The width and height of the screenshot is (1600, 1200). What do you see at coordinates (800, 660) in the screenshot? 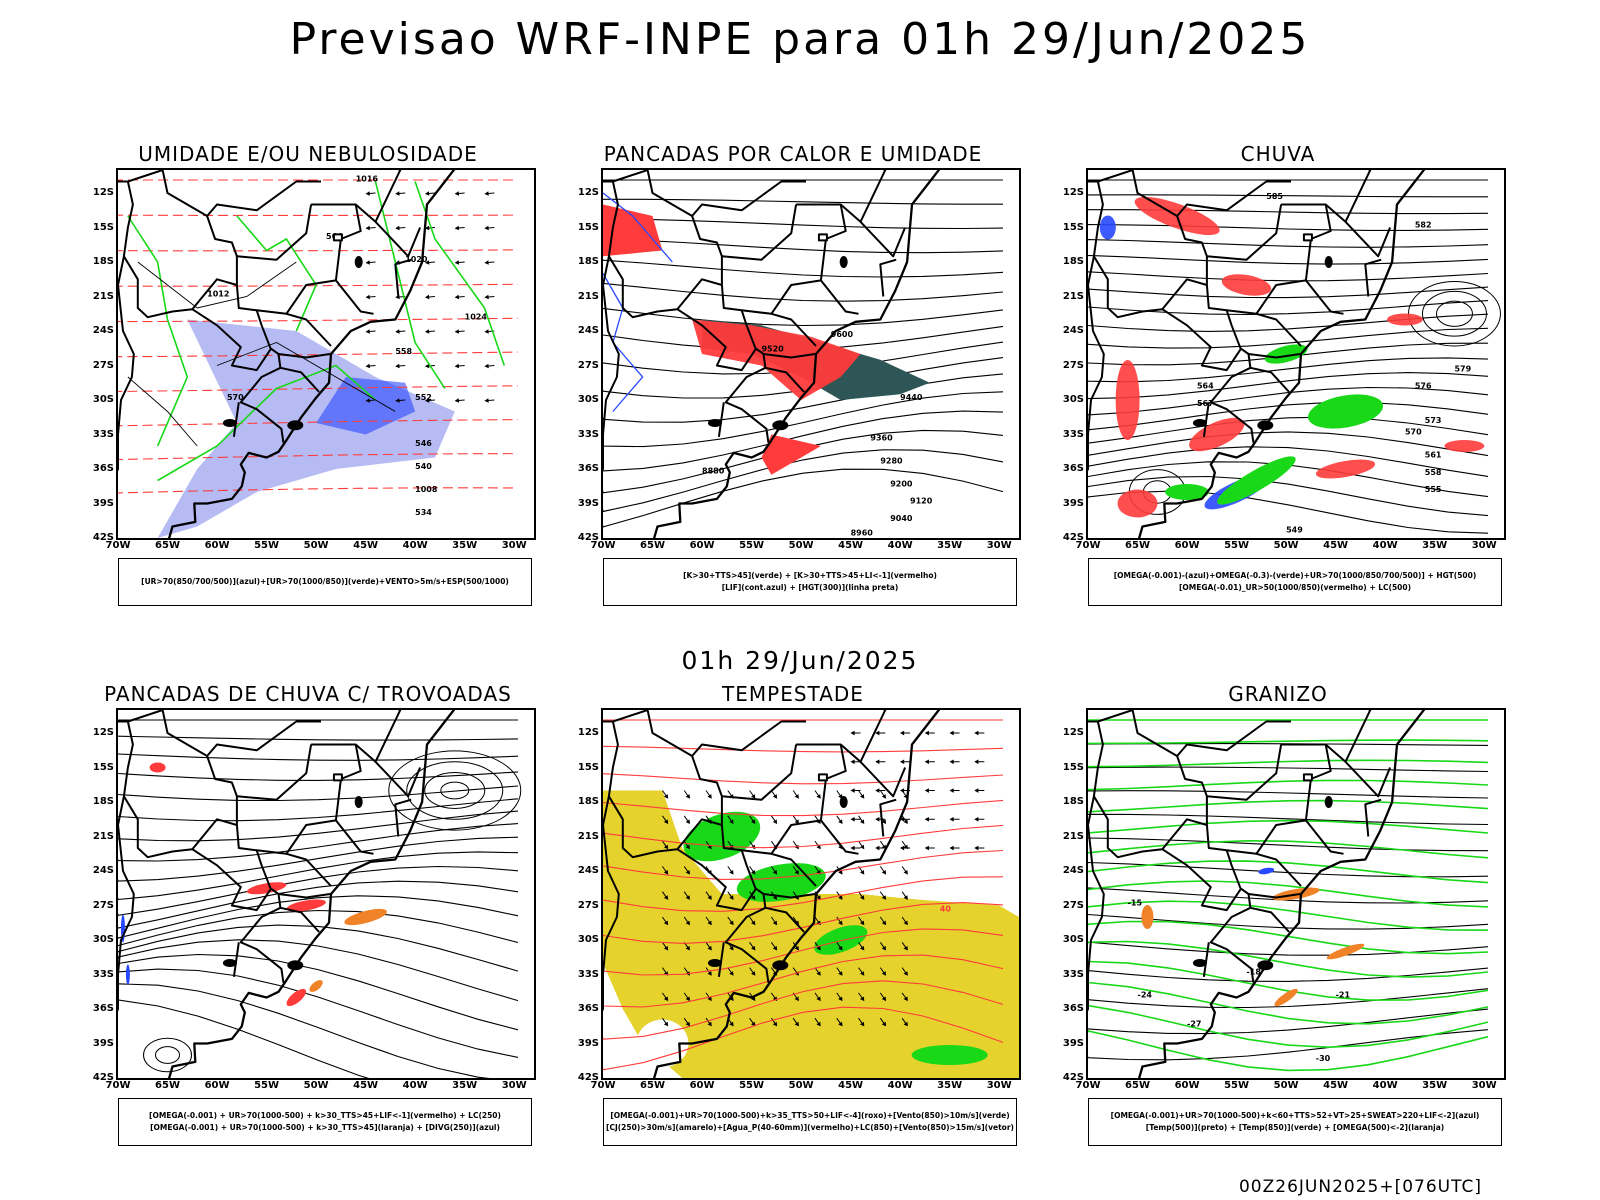
I see `mid-title: 01h 29/Jun/2025` at bounding box center [800, 660].